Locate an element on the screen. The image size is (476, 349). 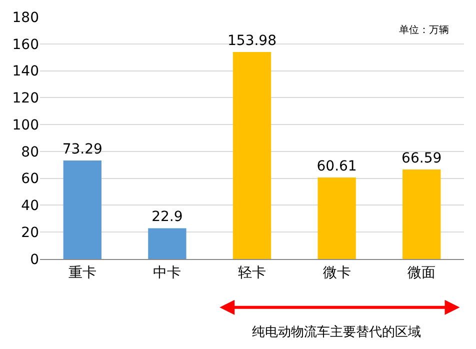
y-tick-label: 120 is located at coordinates (25, 98).